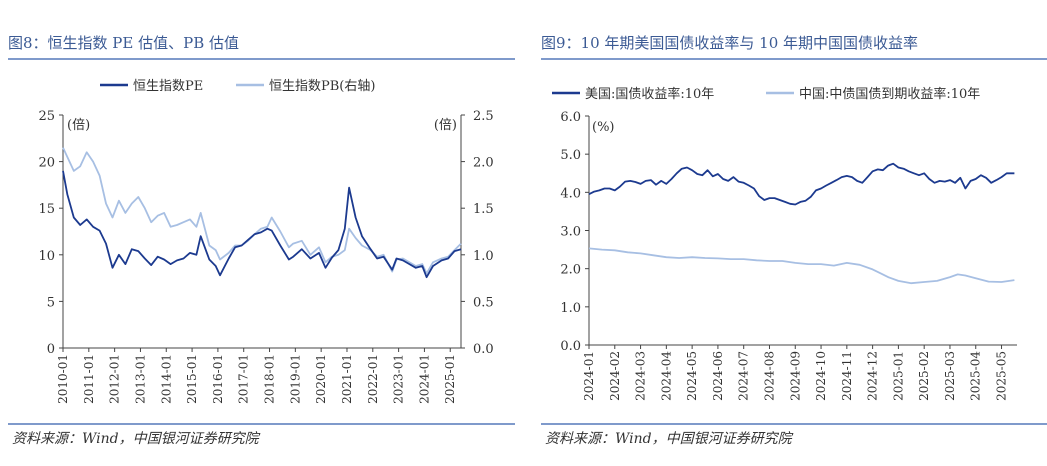 The height and width of the screenshot is (466, 1047). What do you see at coordinates (794, 424) in the screenshot?
I see `figure-9-footer-rule` at bounding box center [794, 424].